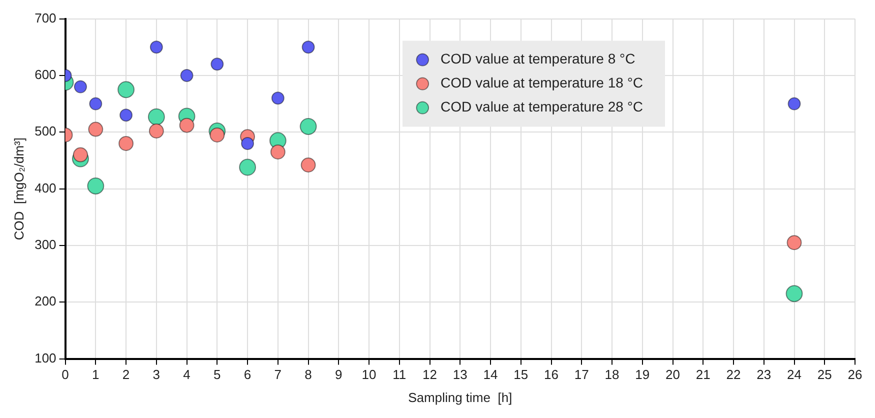 The width and height of the screenshot is (875, 418). What do you see at coordinates (824, 374) in the screenshot?
I see `x-tick-label: 25` at bounding box center [824, 374].